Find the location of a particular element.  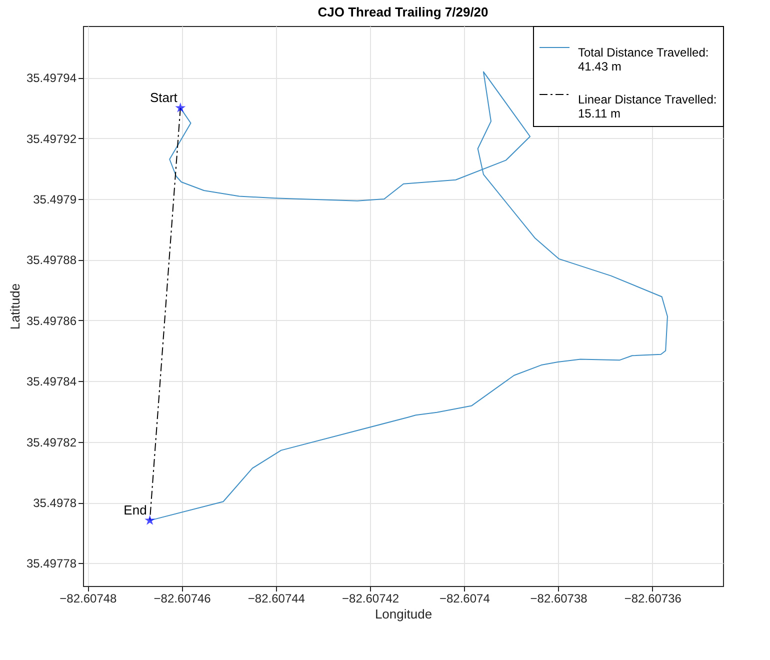

x-tick-label: −82.60742 is located at coordinates (371, 599).